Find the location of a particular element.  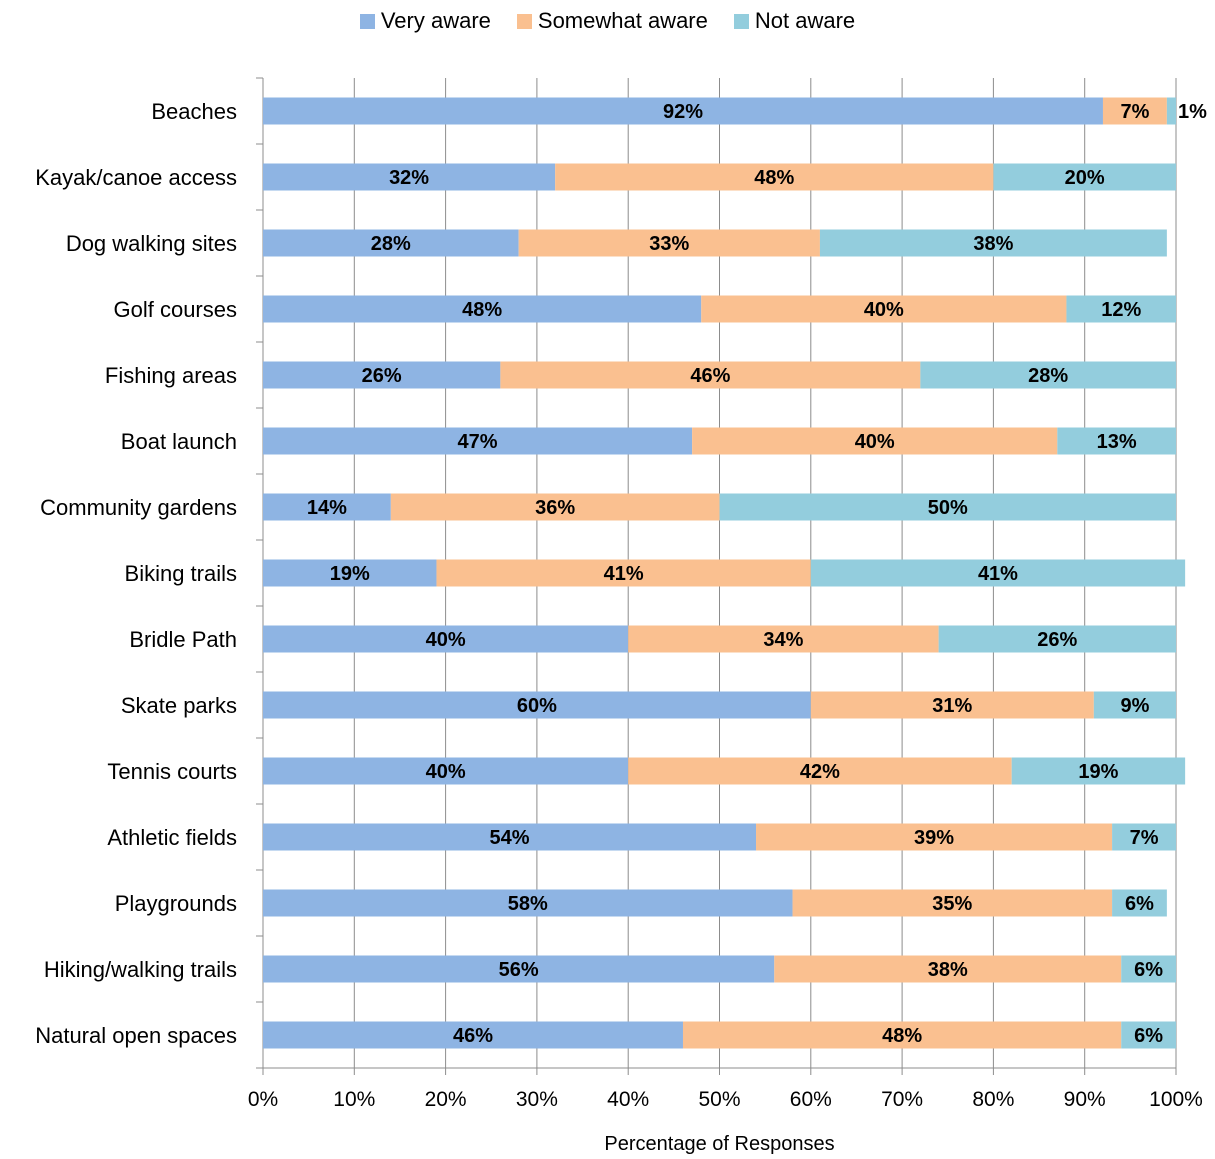

data-label: 33% is located at coordinates (669, 244).